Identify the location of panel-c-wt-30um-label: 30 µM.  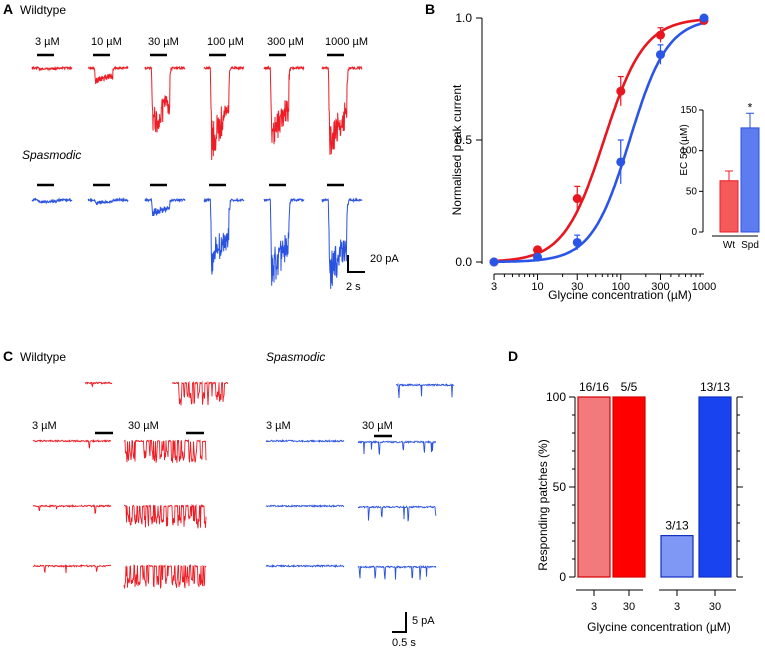
(143, 426).